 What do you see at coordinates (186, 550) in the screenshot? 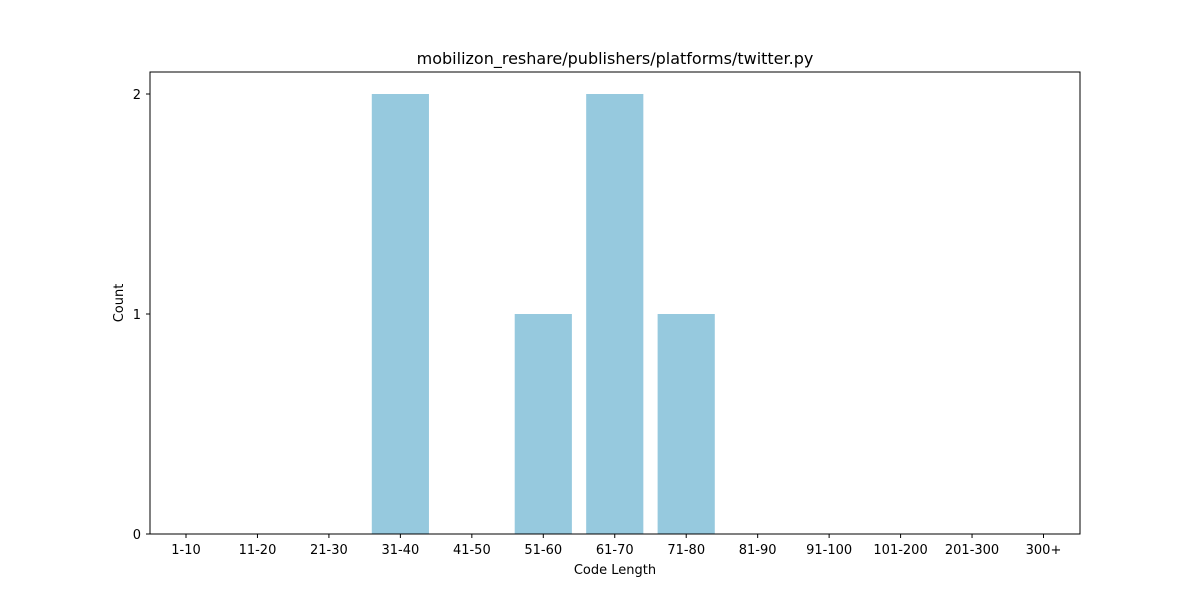
I see `x-tick-label: 1-10` at bounding box center [186, 550].